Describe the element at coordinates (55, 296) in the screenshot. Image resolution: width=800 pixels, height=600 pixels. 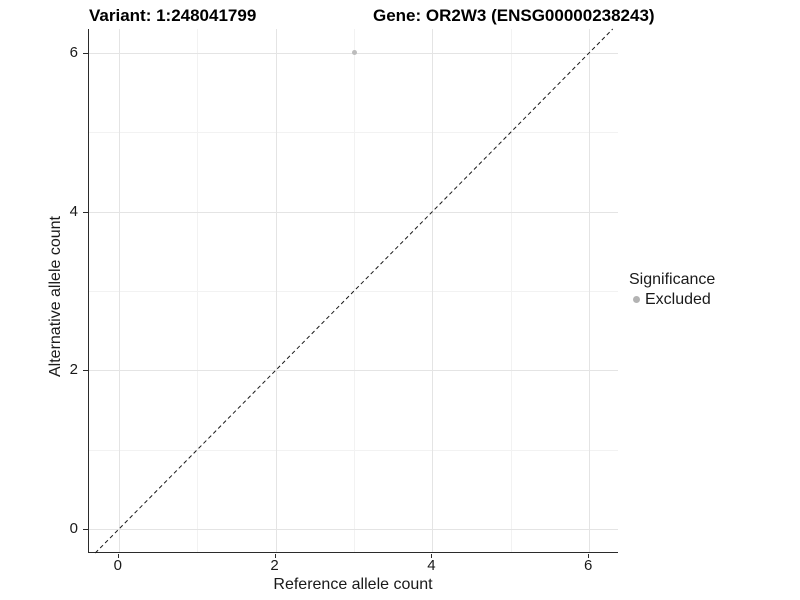
I see `y-axis-title: Alternative allele count` at that location.